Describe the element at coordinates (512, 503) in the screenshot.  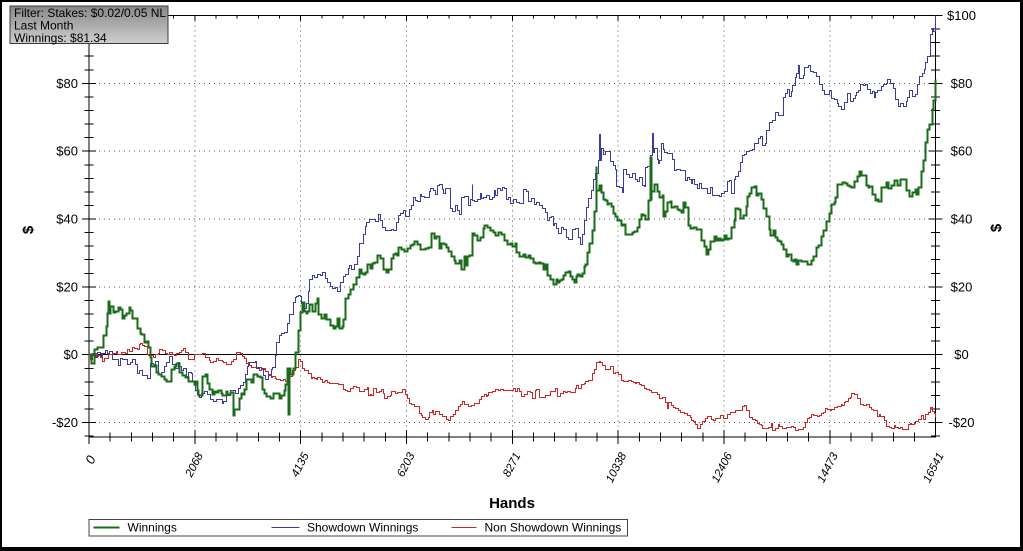
I see `svg-text: Hands` at that location.